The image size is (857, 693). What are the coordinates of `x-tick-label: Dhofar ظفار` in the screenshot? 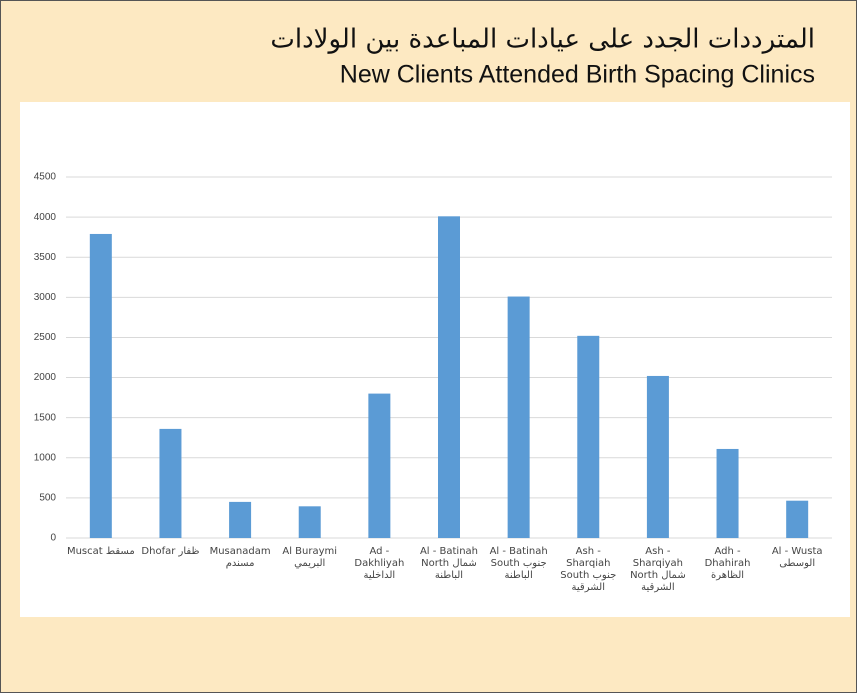 It's located at (170, 551).